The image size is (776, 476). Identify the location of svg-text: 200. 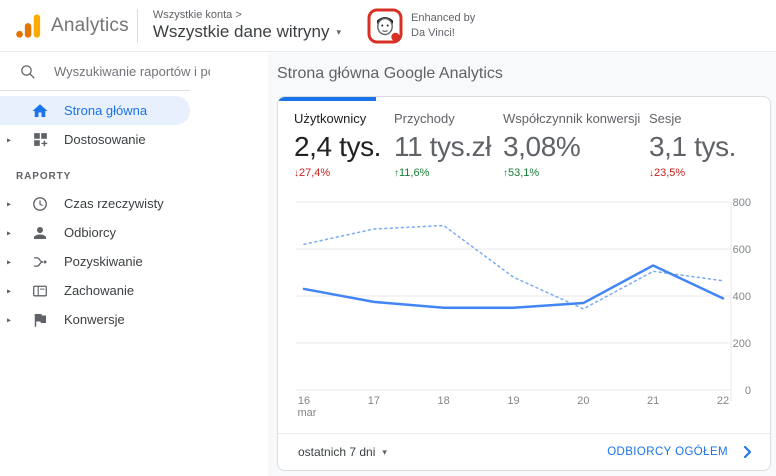
(742, 344).